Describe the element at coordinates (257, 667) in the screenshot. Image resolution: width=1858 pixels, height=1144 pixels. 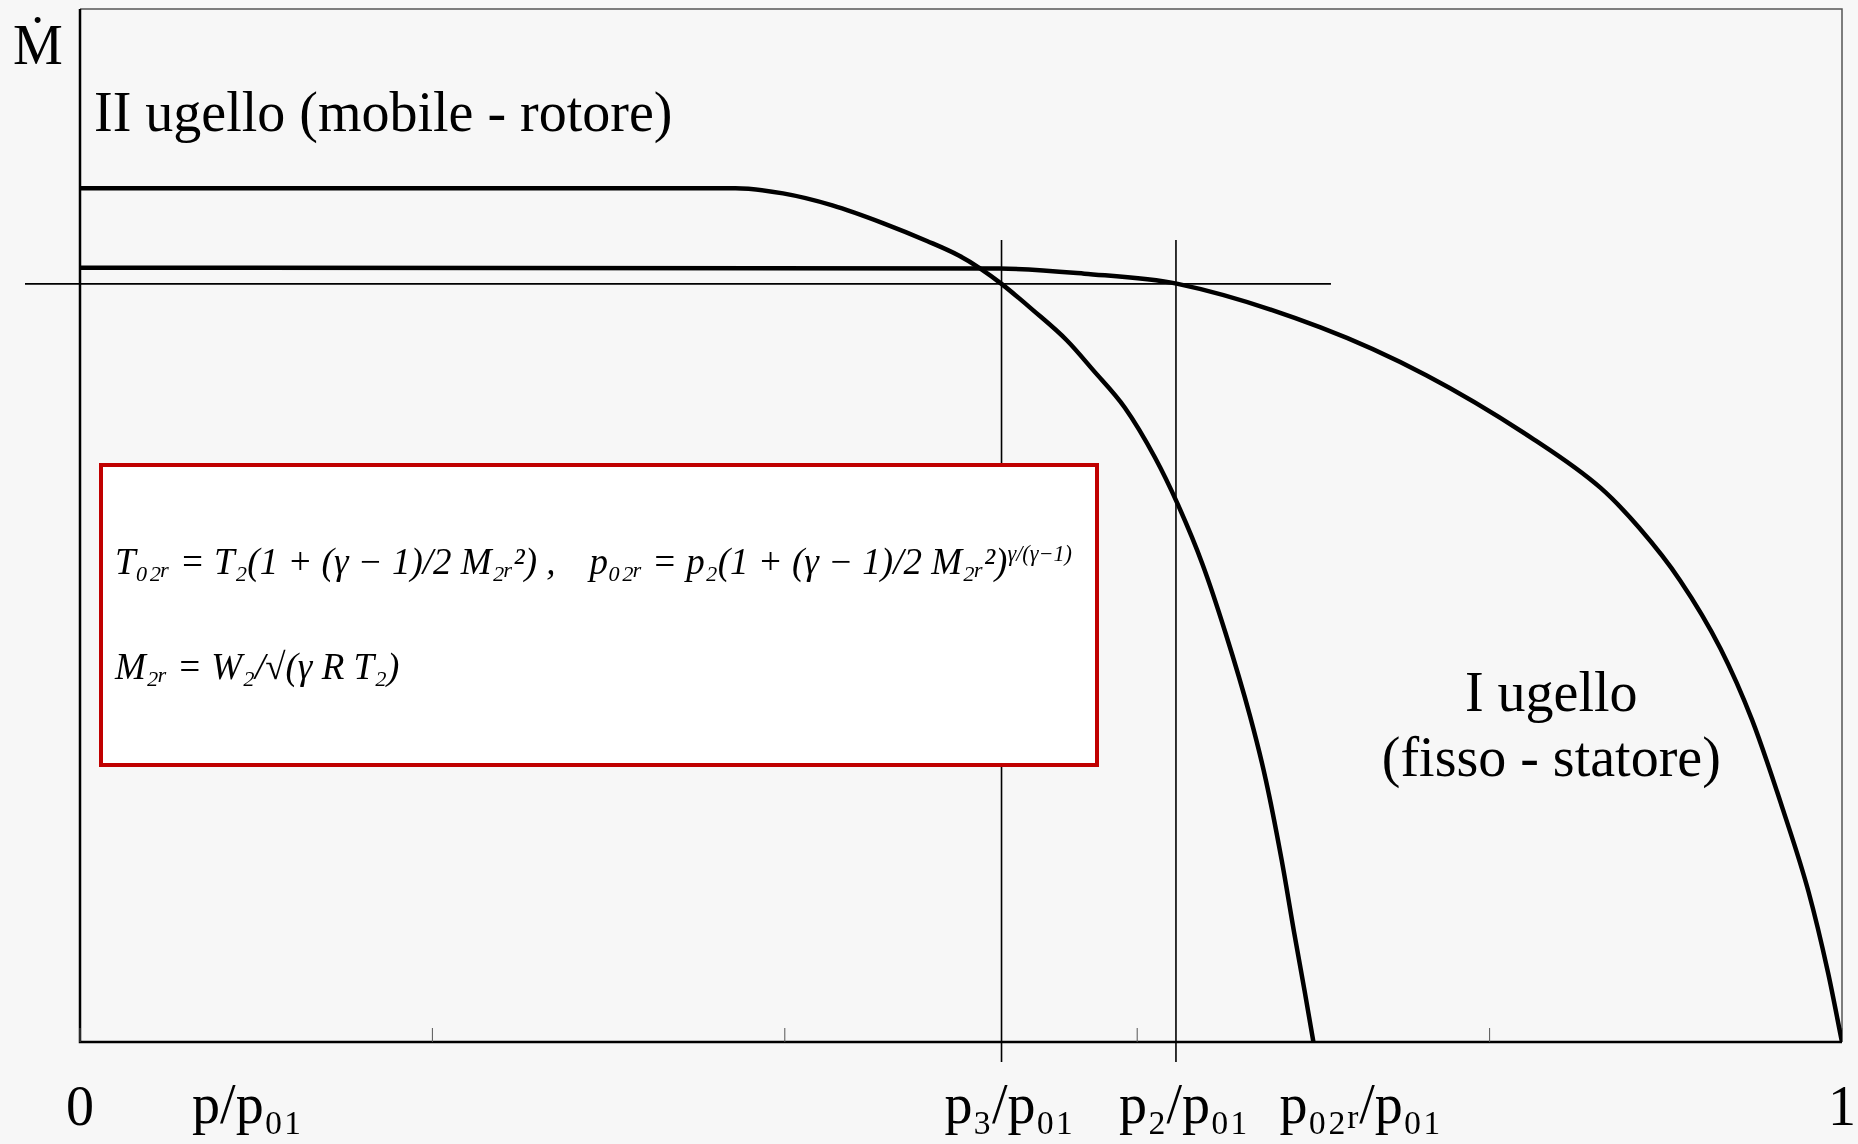
I see `annotation: M₂ᵣ = W₂/√(γ R T₂)` at that location.